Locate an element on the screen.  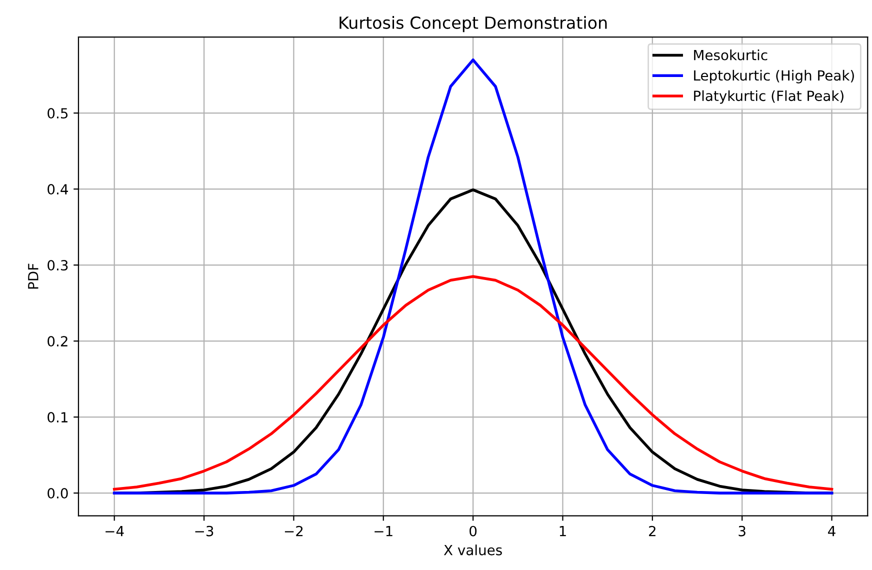
x-tick-label: 2 is located at coordinates (652, 531).